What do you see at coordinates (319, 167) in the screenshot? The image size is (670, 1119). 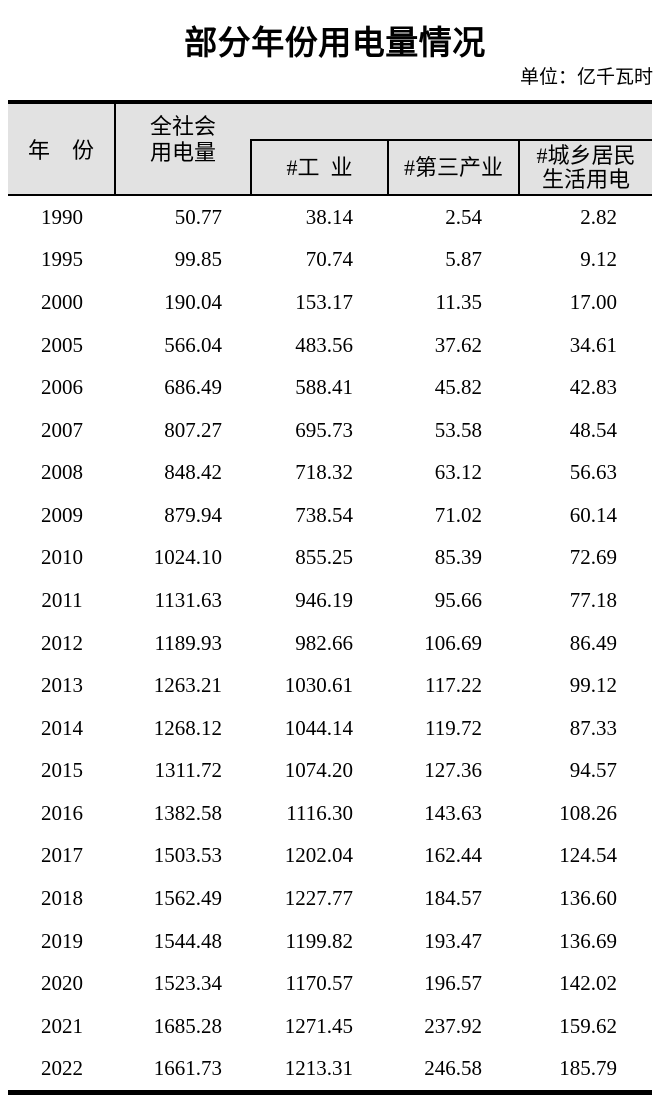 I see `col-header-industry-label: #工 业` at bounding box center [319, 167].